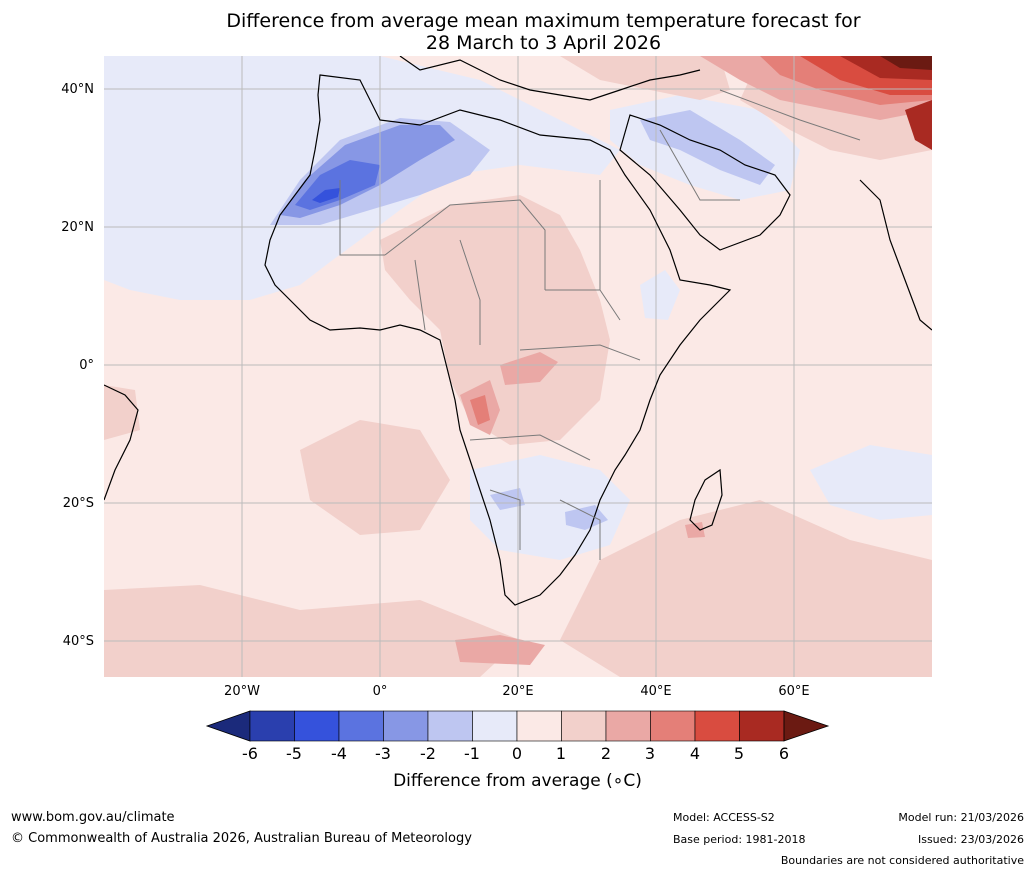 This screenshot has height=873, width=1035. I want to click on anomaly-zone-warm-south-atlantic, so click(375, 477).